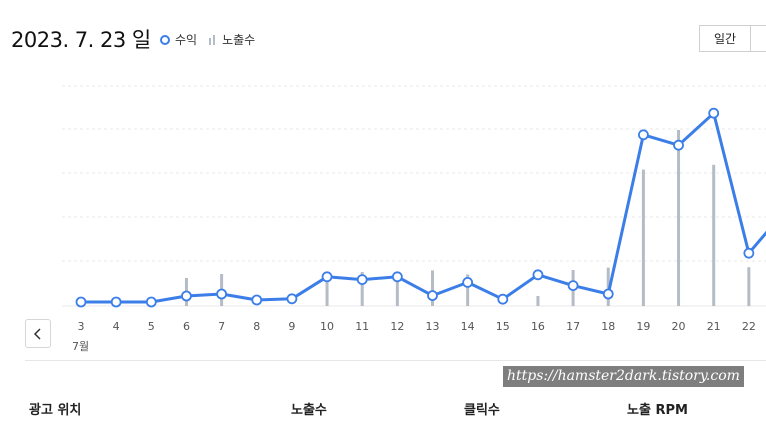 Image resolution: width=766 pixels, height=428 pixels. I want to click on legend-revenue: 수익, so click(178, 39).